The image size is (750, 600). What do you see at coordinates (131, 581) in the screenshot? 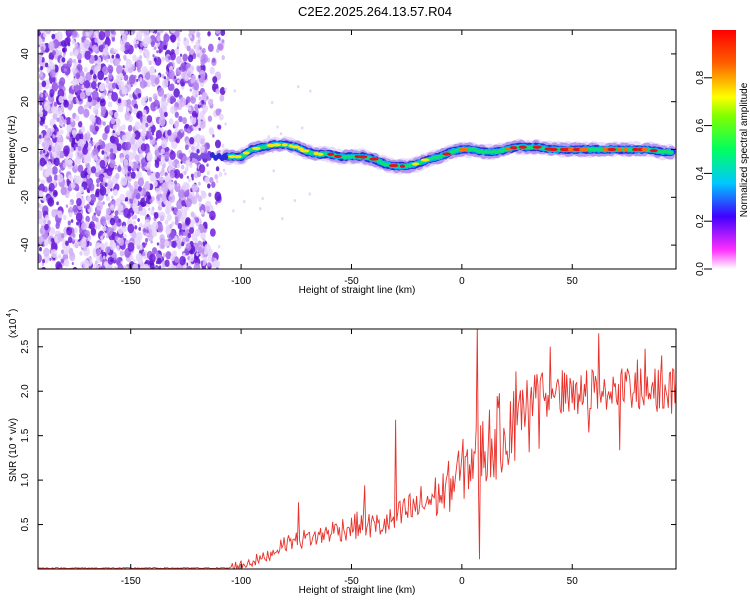
I see `snr-x-tick-label: -150` at bounding box center [131, 581].